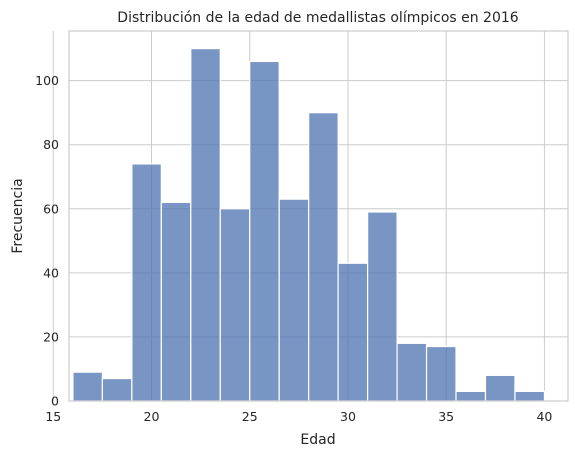 This screenshot has height=457, width=575. What do you see at coordinates (544, 416) in the screenshot?
I see `x-tick-label: 40` at bounding box center [544, 416].